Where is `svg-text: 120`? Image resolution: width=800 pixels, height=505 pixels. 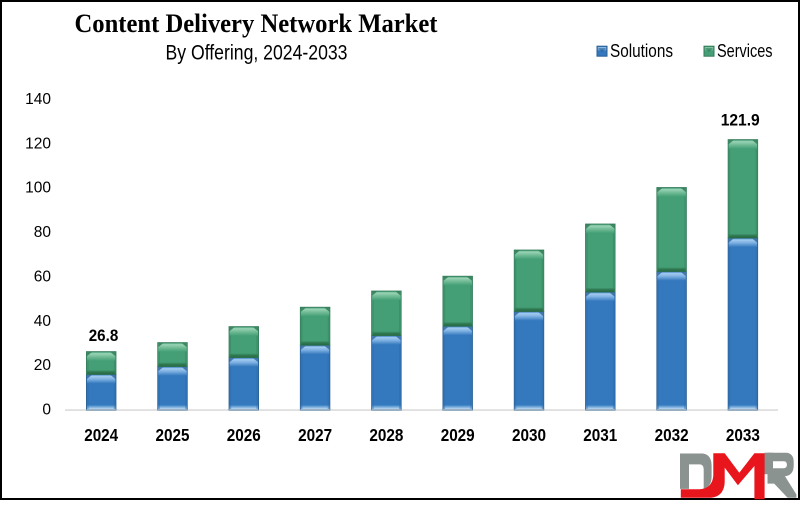 svg-text: 120 is located at coordinates (38, 143).